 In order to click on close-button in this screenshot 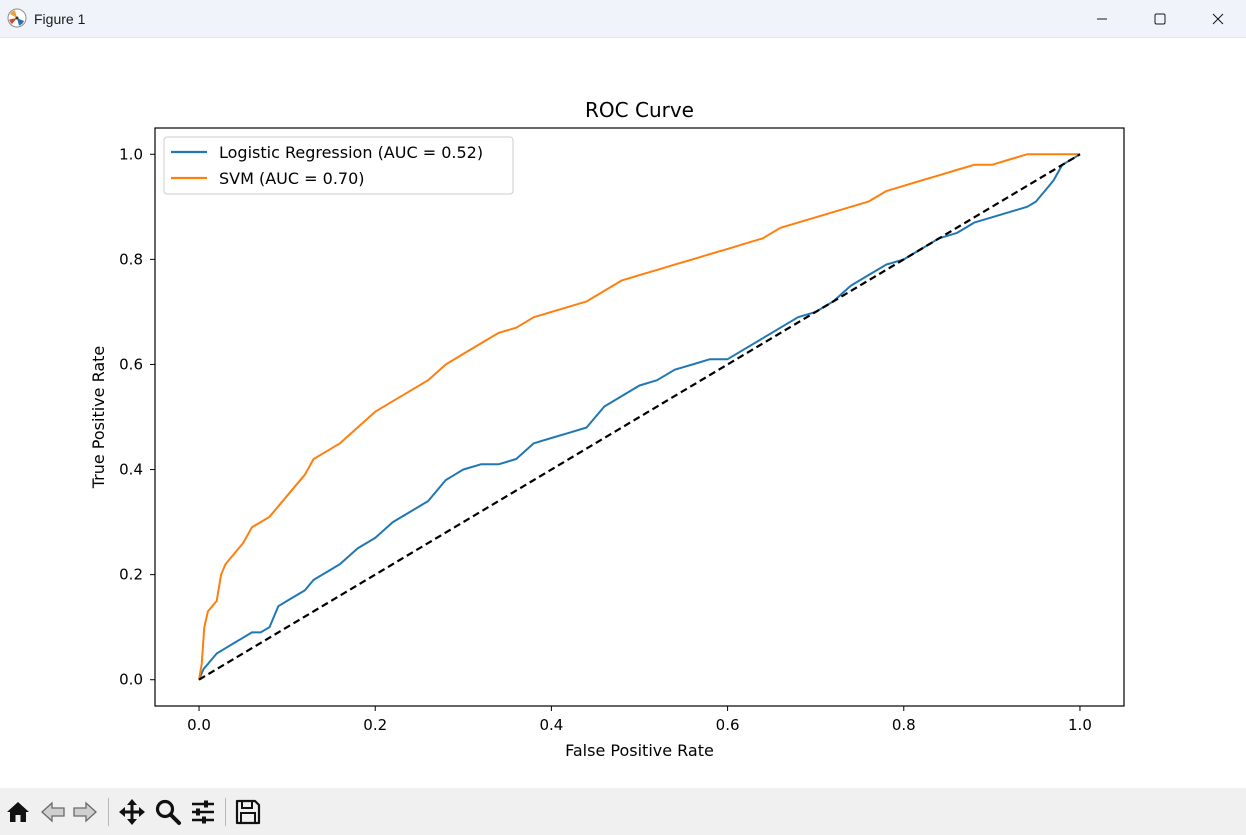, I will do `click(1217, 19)`.